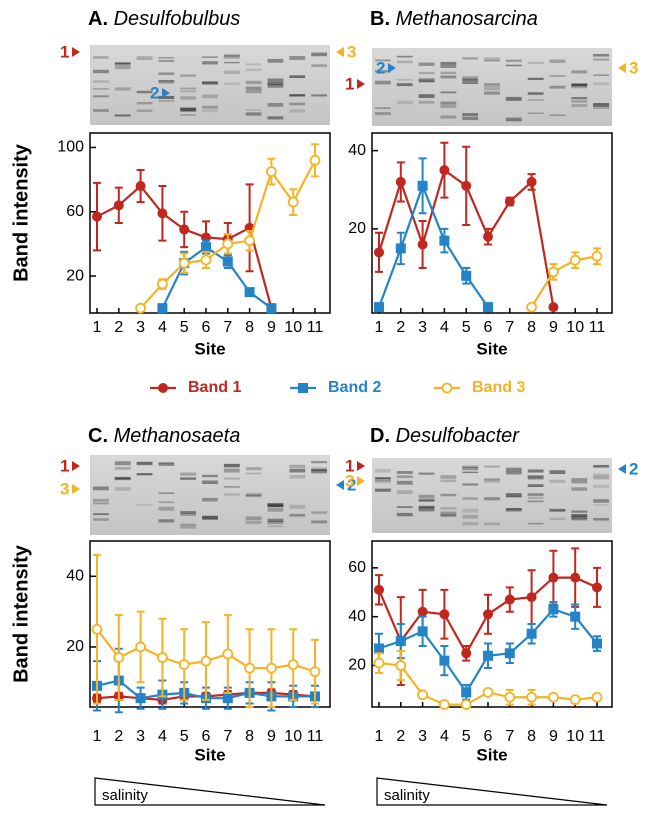 This screenshot has width=645, height=814. Describe the element at coordinates (75, 211) in the screenshot. I see `y-tick-label: 60` at that location.